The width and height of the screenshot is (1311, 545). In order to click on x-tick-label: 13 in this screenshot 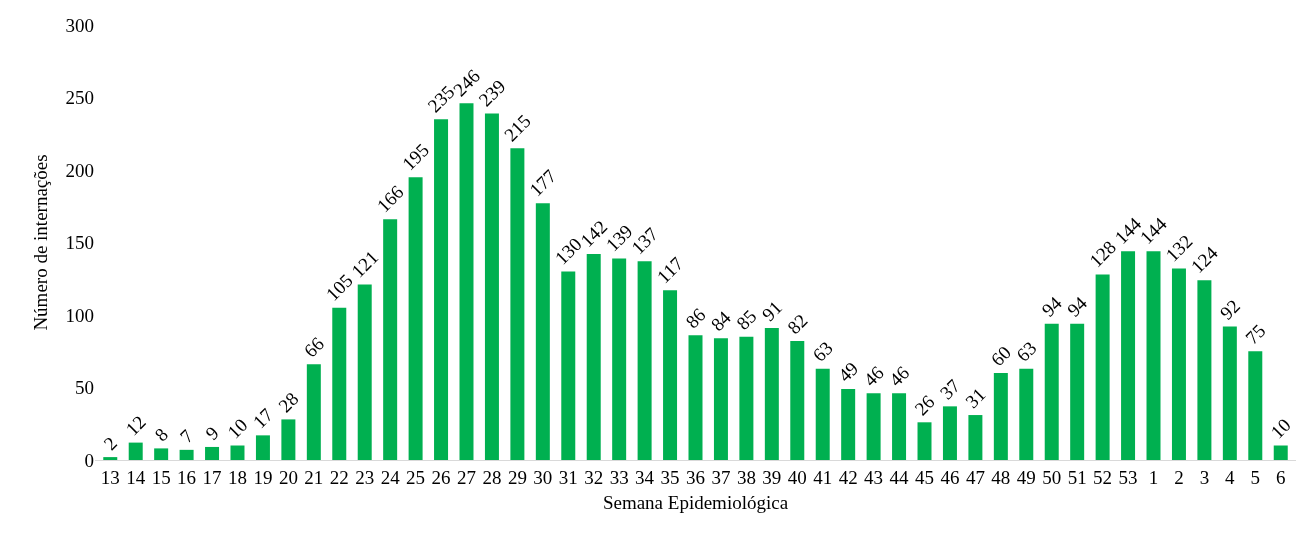, I will do `click(110, 477)`.